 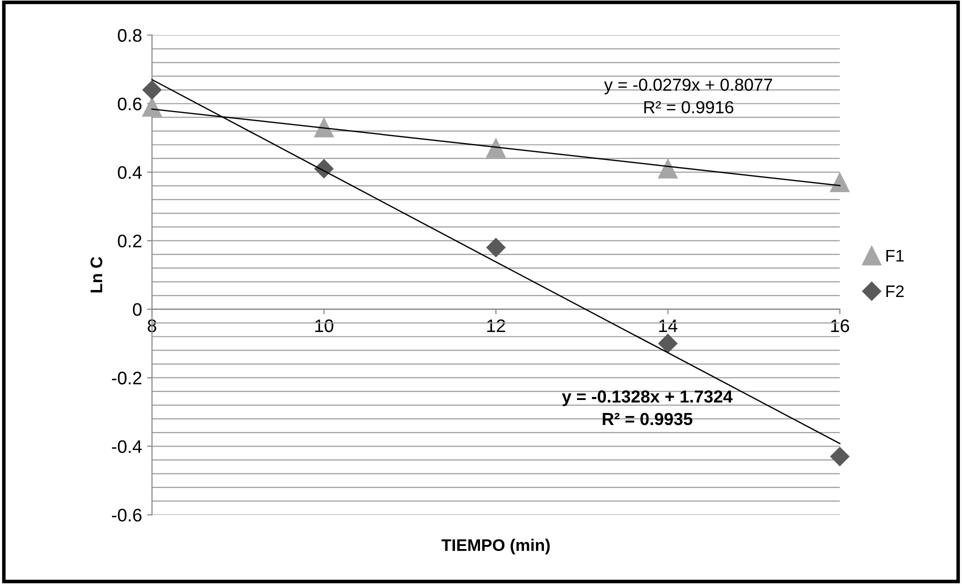 I want to click on y-tick-label: 0.6, so click(x=130, y=104).